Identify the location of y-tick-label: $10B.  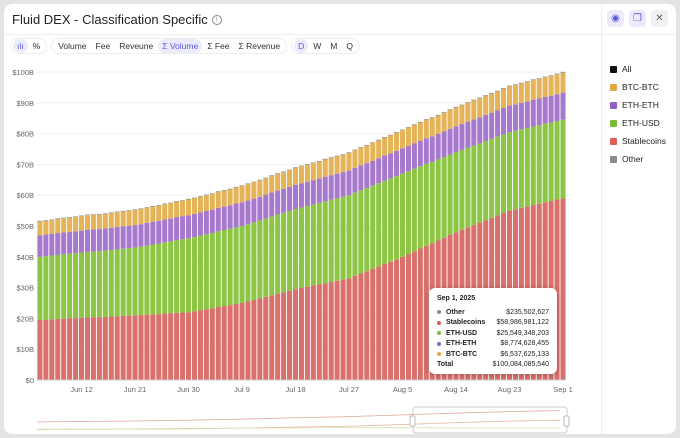
(25, 349).